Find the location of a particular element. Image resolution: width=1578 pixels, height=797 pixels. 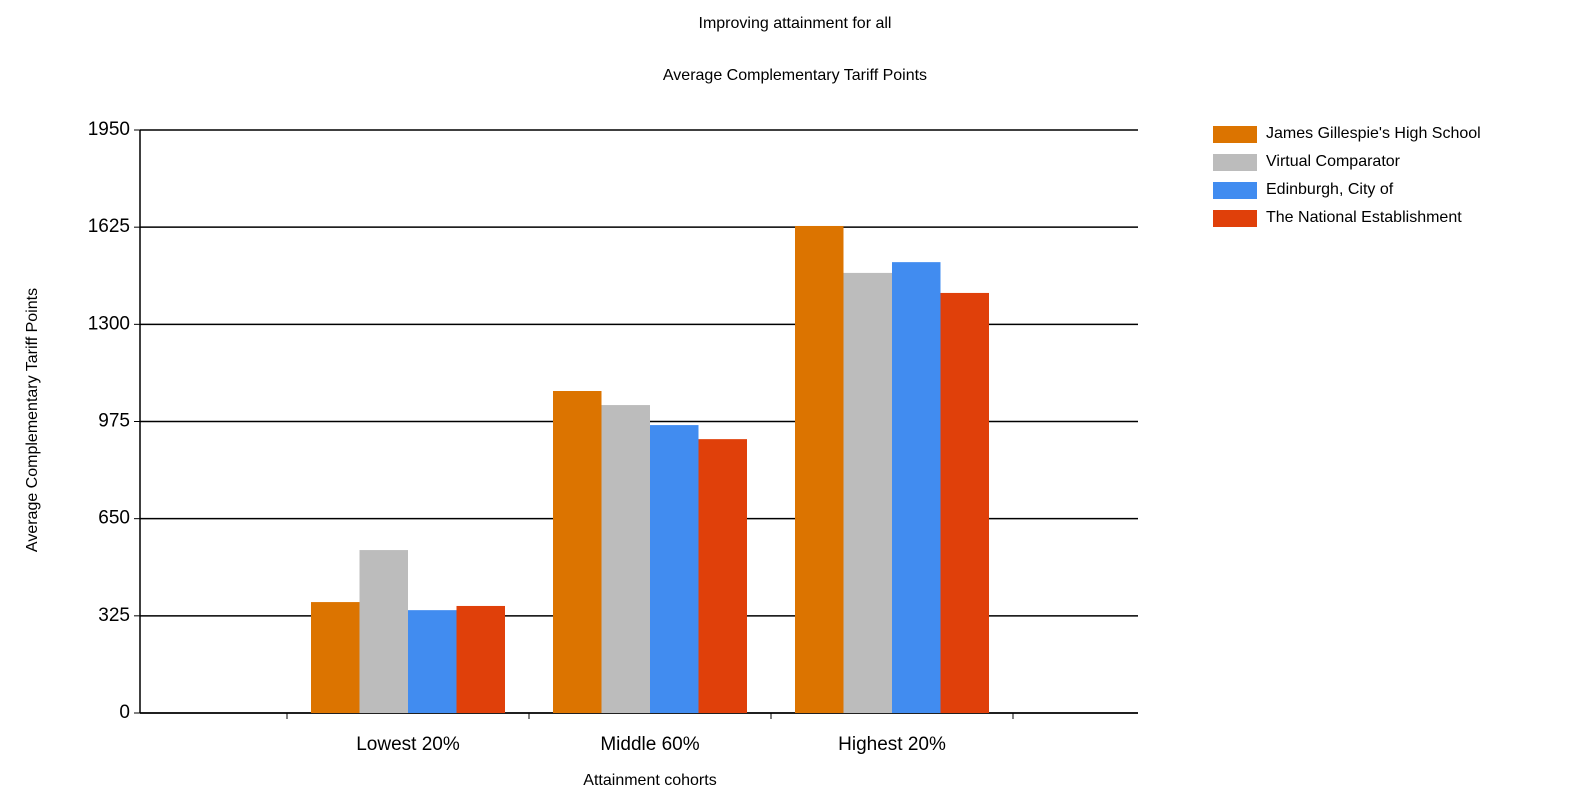

x-tick-label: Middle 60% is located at coordinates (649, 744).